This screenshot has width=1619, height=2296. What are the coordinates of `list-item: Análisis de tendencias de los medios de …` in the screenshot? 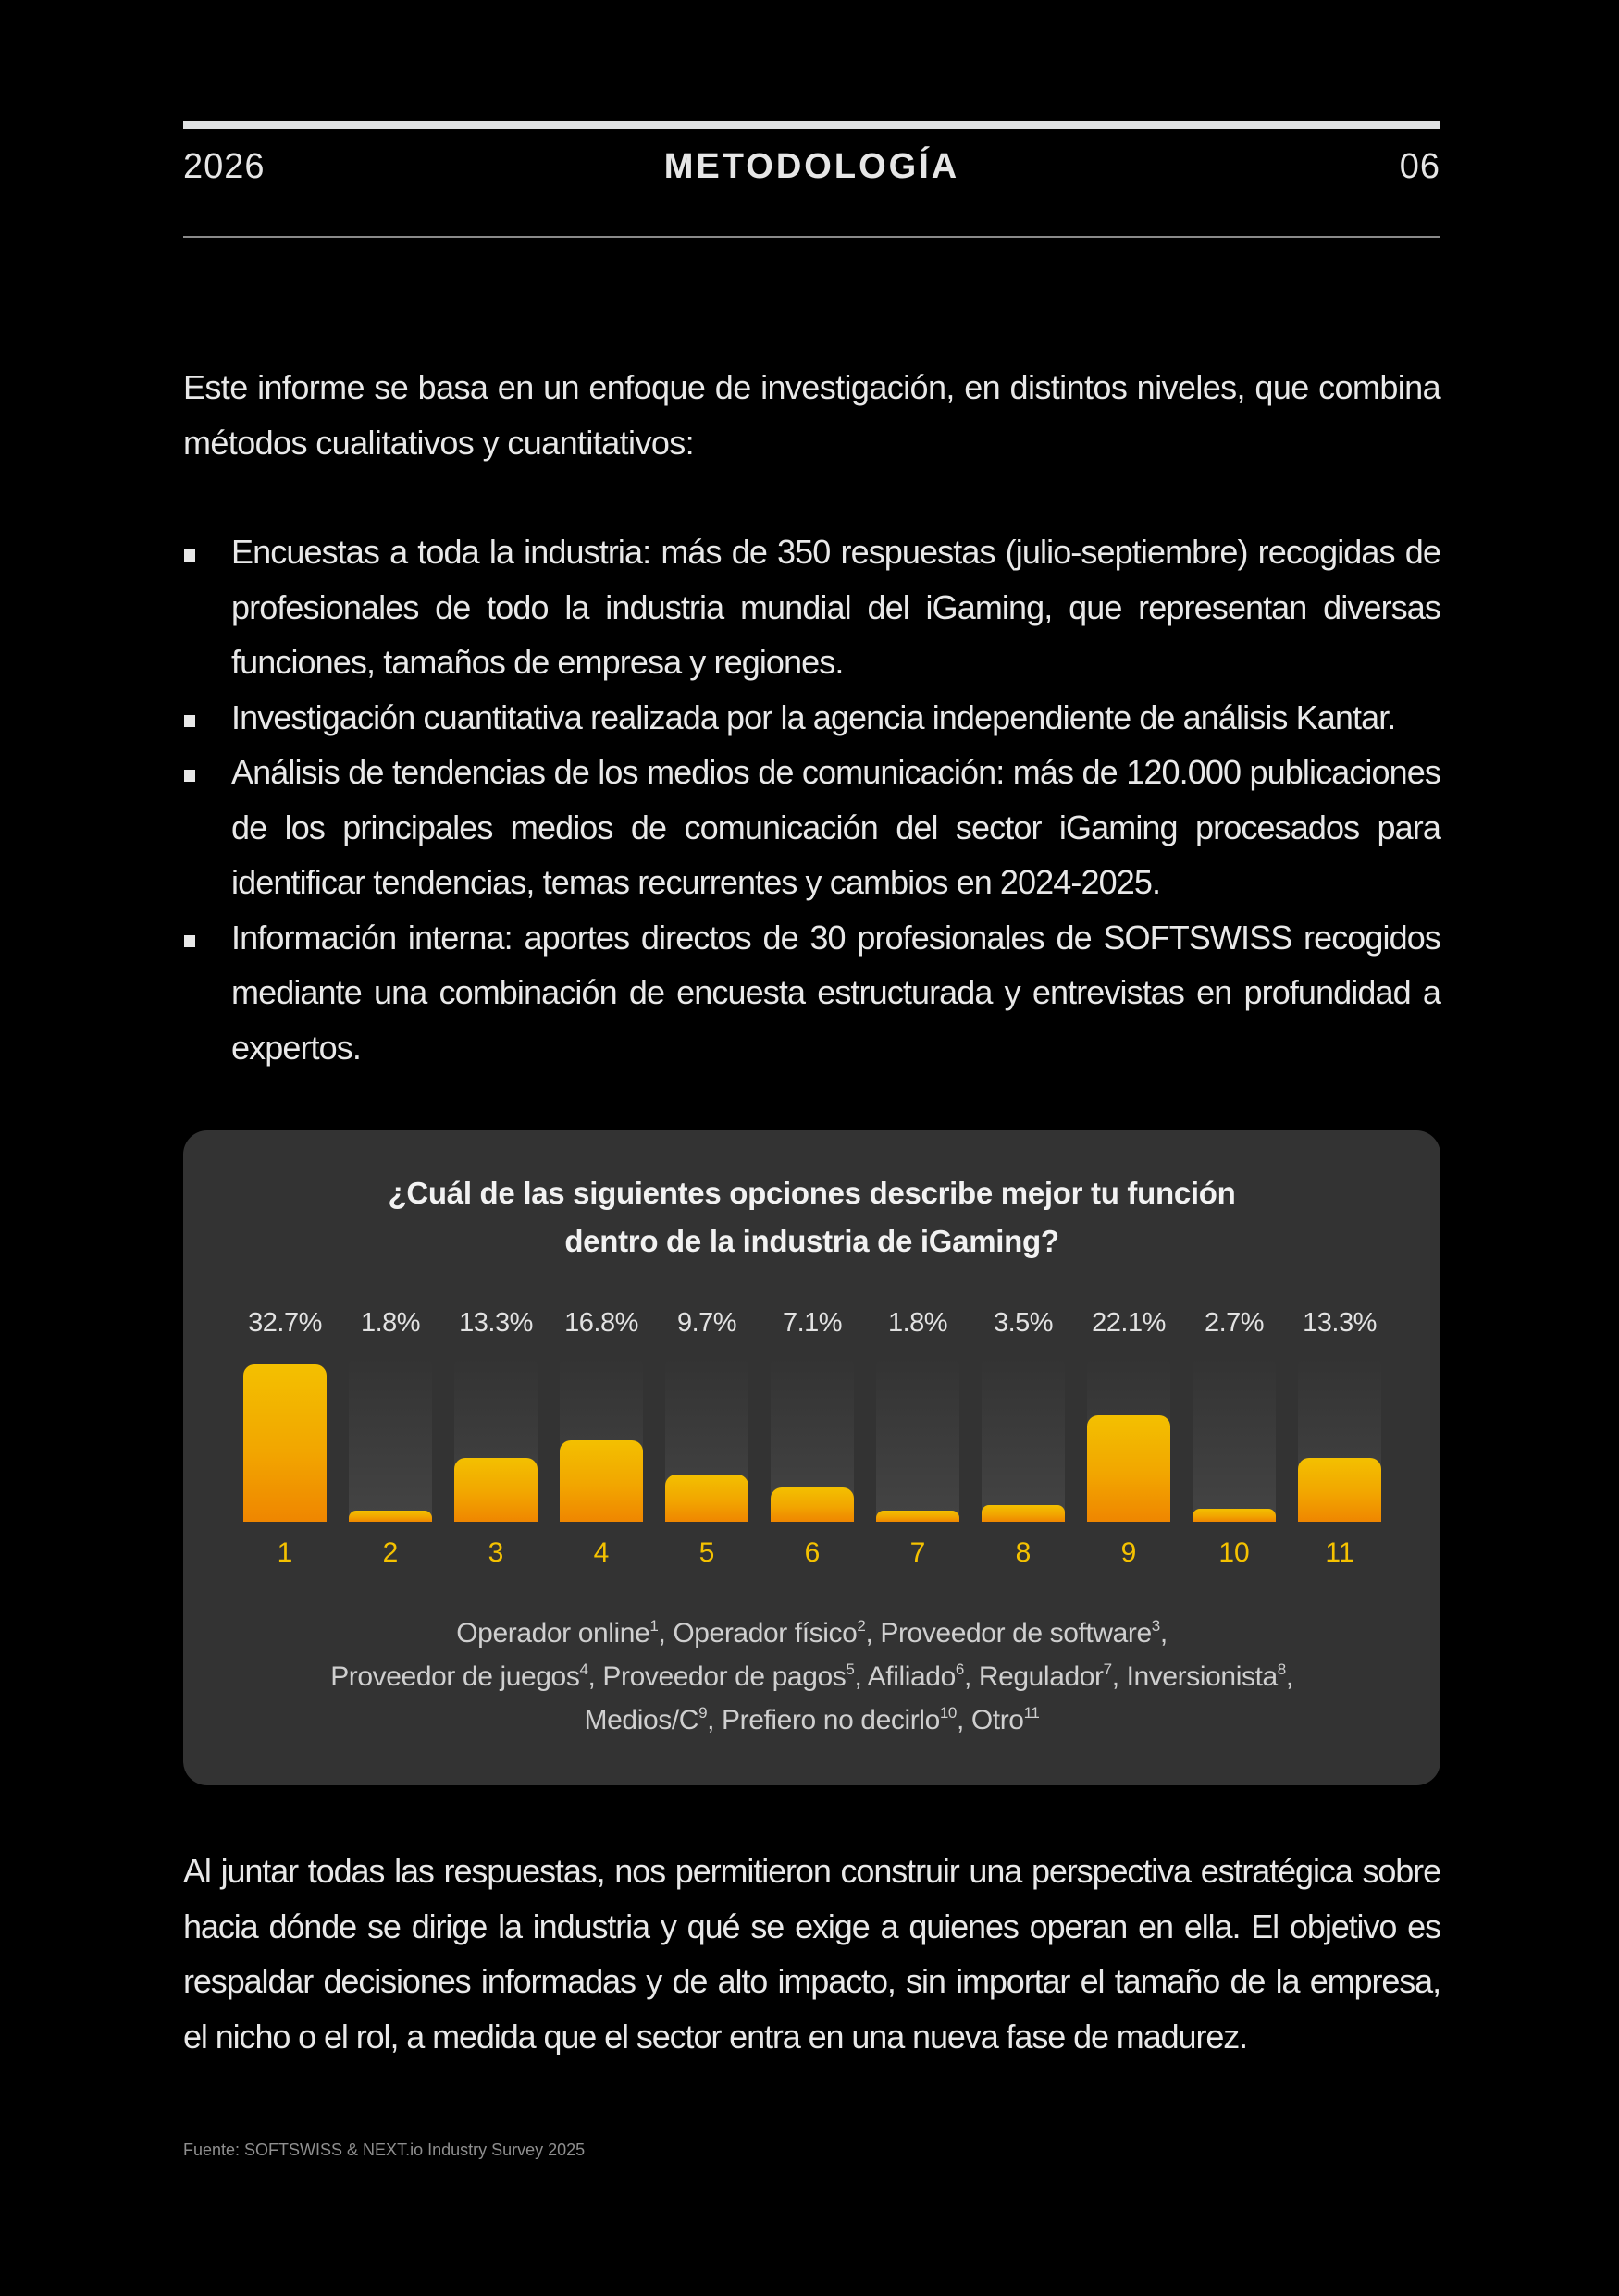 It's located at (812, 827).